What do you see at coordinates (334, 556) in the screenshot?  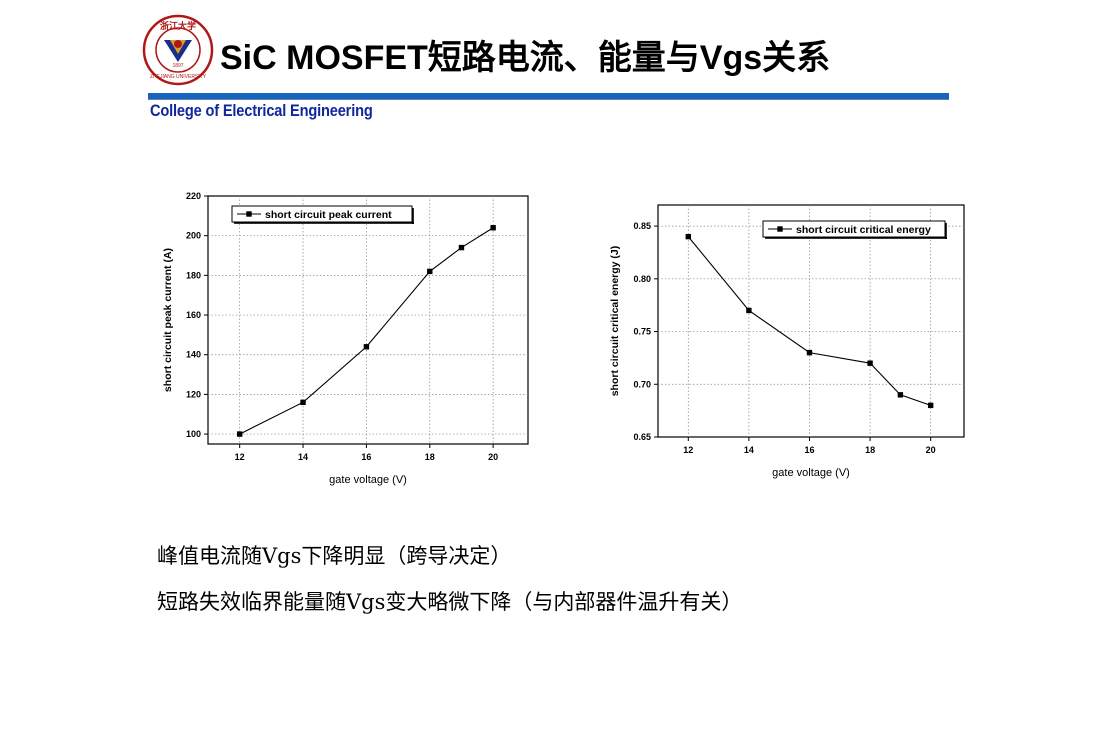 I see `note-peak-current: 峰值电流随Vgs下降明显（跨导决定）` at bounding box center [334, 556].